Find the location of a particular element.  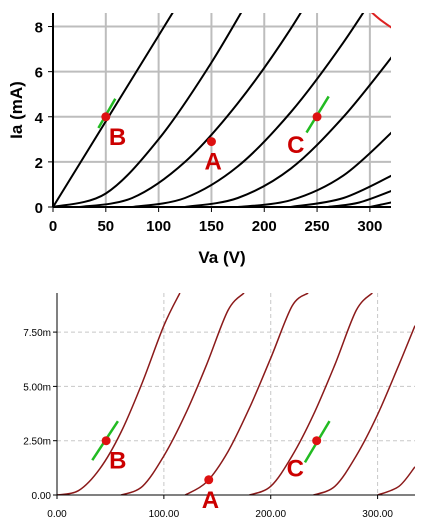

bottom-markers: A B C is located at coordinates (211, 467).